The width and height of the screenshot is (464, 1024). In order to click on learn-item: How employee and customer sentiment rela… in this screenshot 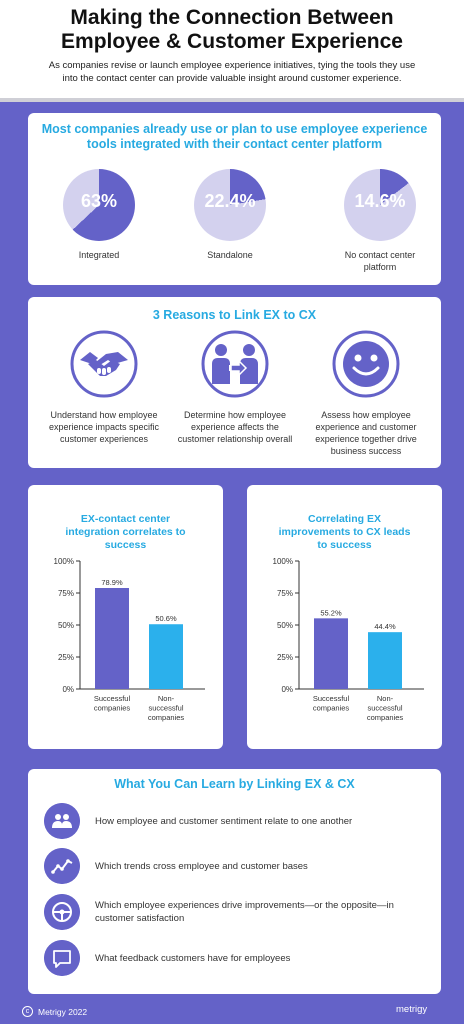, I will do `click(239, 821)`.